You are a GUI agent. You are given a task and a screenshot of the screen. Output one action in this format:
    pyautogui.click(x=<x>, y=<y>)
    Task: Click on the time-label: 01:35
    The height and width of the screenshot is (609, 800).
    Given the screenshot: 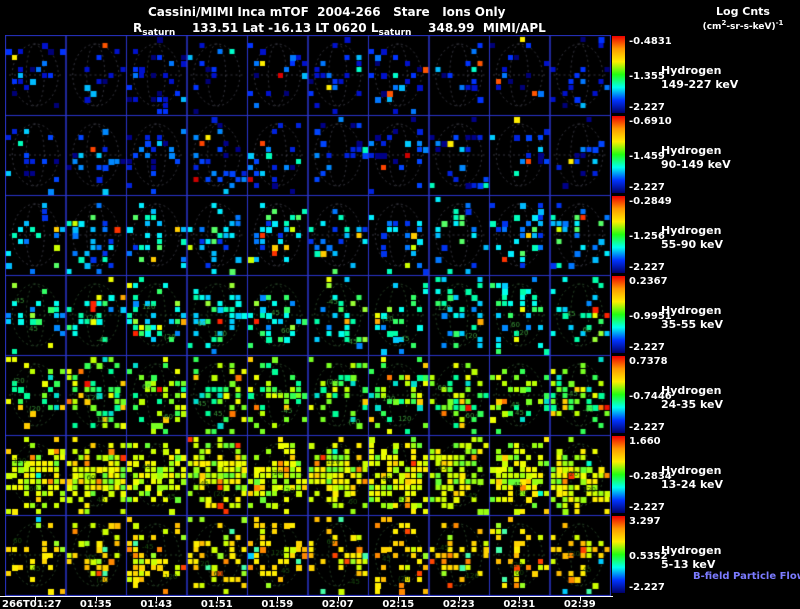 What is the action you would take?
    pyautogui.click(x=95, y=604)
    